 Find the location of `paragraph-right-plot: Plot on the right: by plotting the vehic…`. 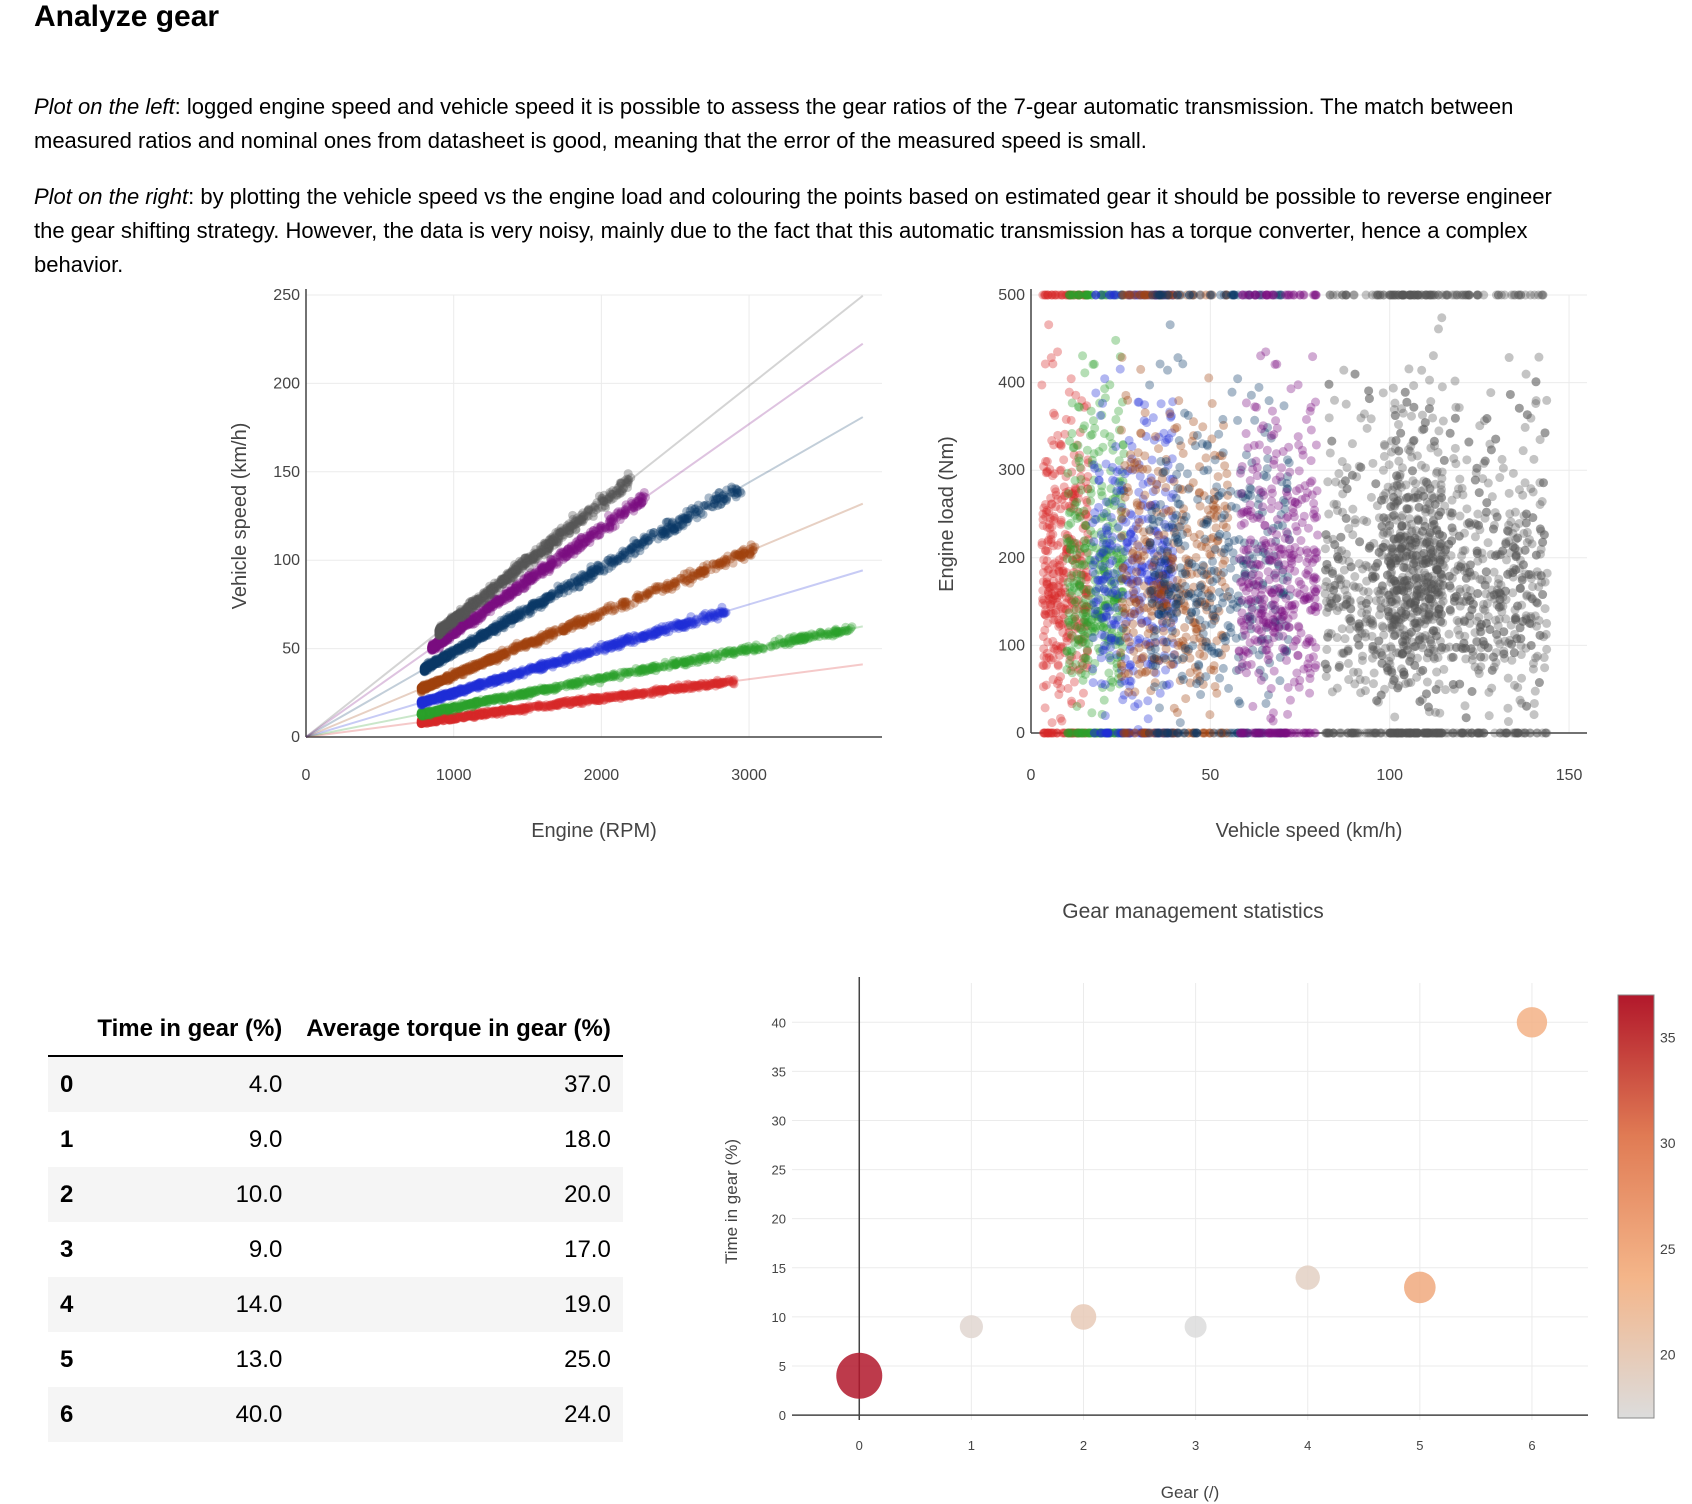

paragraph-right-plot: Plot on the right: by plotting the vehic… is located at coordinates (859, 231).